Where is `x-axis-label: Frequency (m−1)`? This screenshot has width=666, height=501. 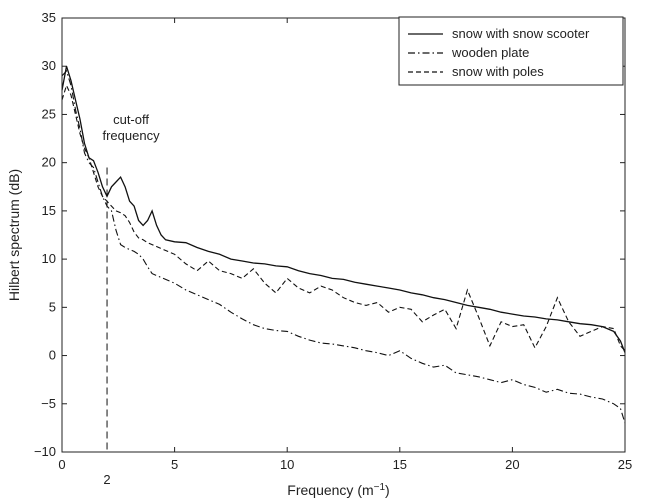 x-axis-label: Frequency (m−1) is located at coordinates (338, 490).